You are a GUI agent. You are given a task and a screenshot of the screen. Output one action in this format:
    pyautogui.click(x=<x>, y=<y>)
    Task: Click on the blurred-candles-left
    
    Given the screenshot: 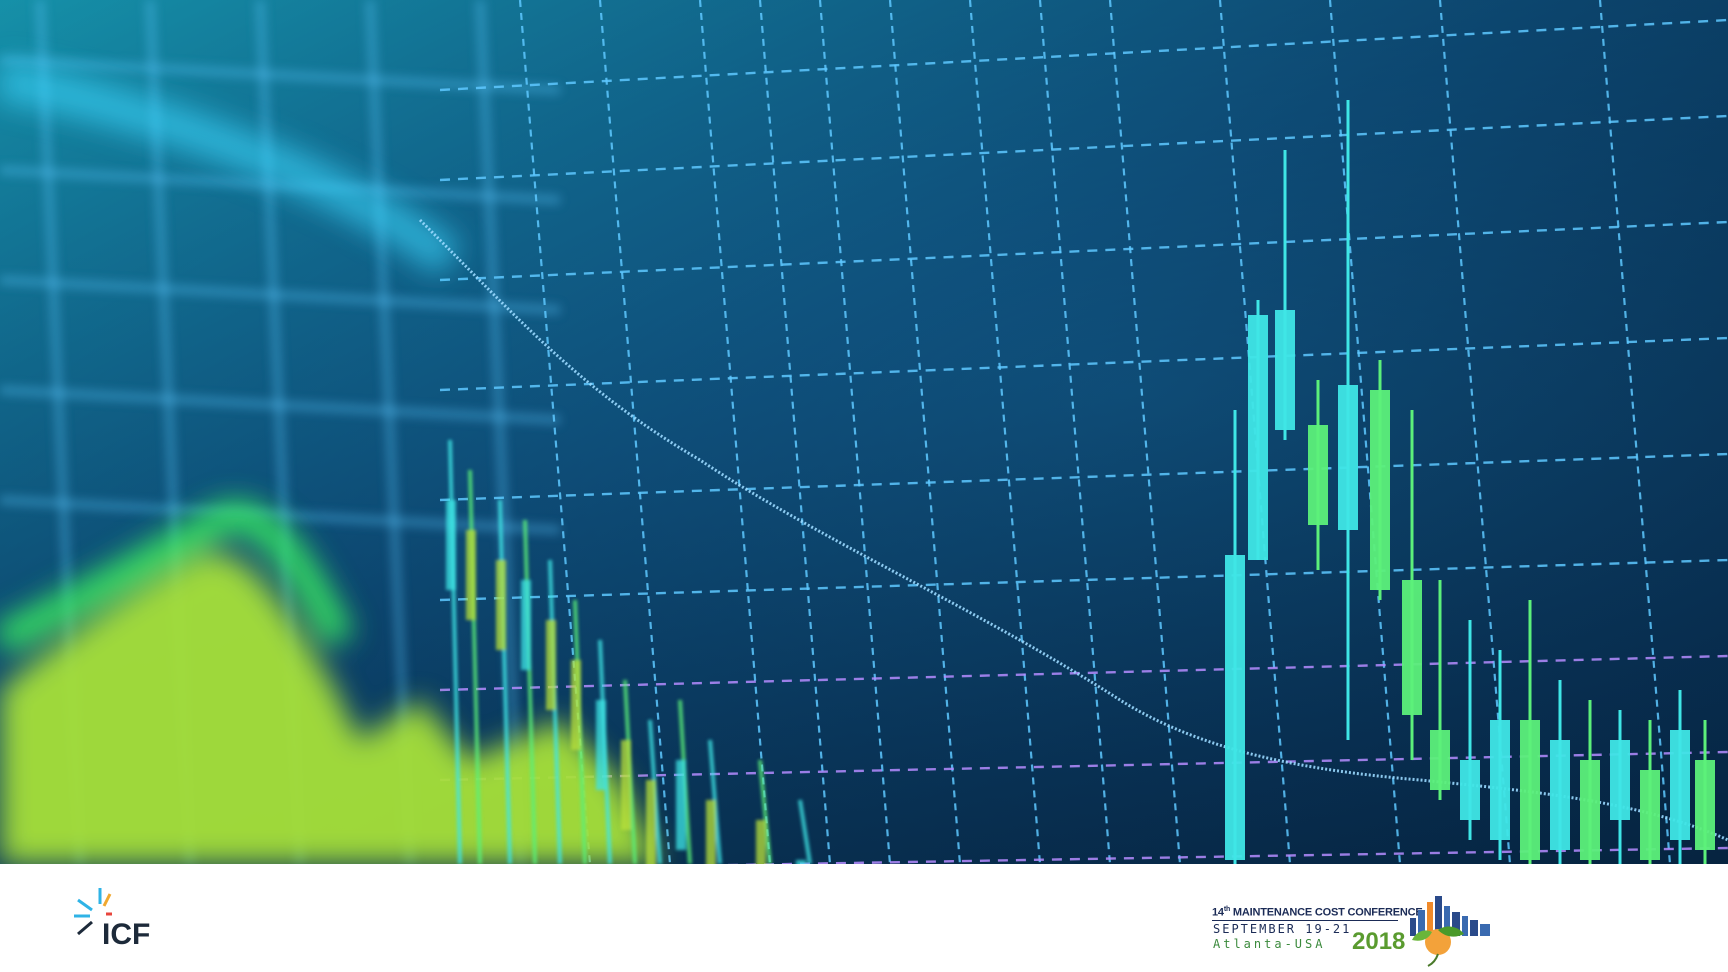 What is the action you would take?
    pyautogui.click(x=629, y=651)
    